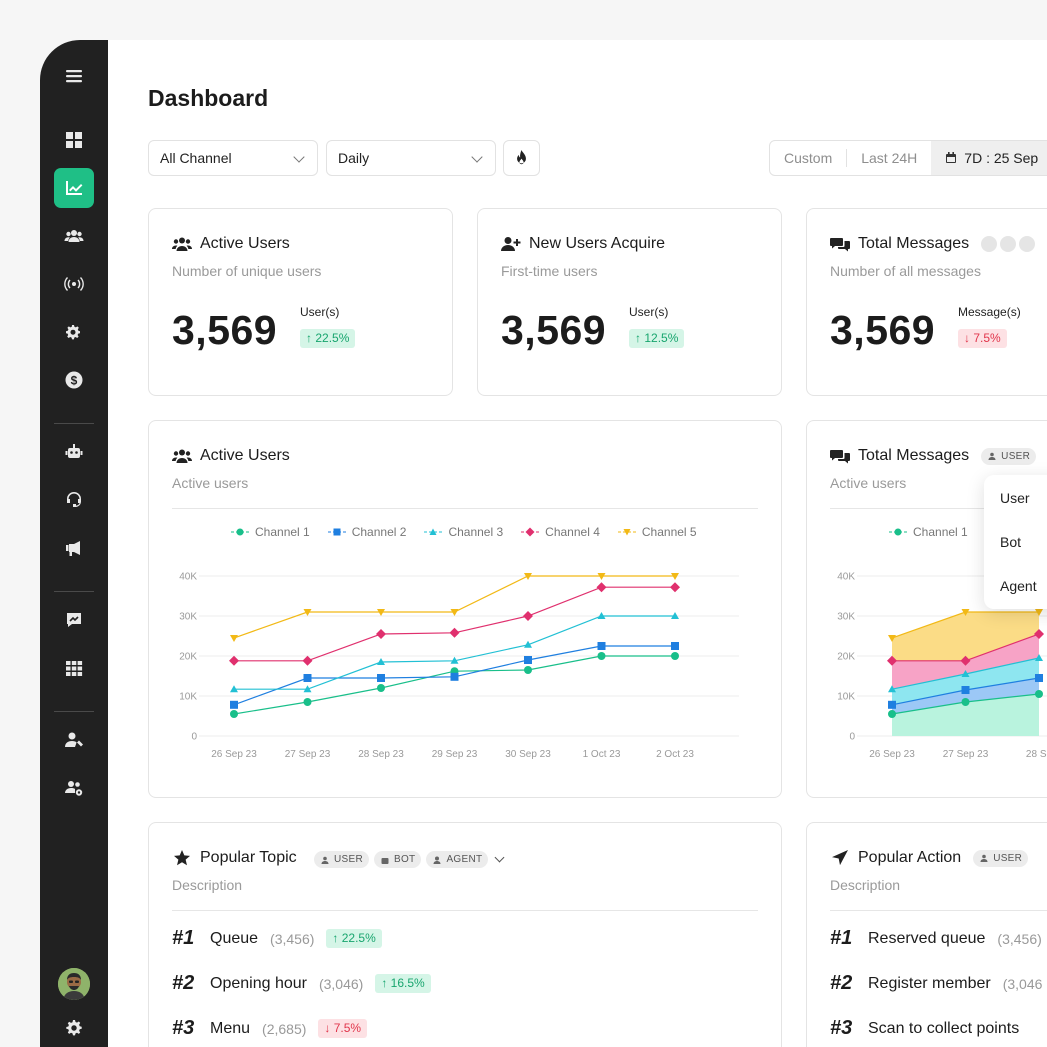 The width and height of the screenshot is (1047, 1047). What do you see at coordinates (74, 452) in the screenshot?
I see `bot-icon` at bounding box center [74, 452].